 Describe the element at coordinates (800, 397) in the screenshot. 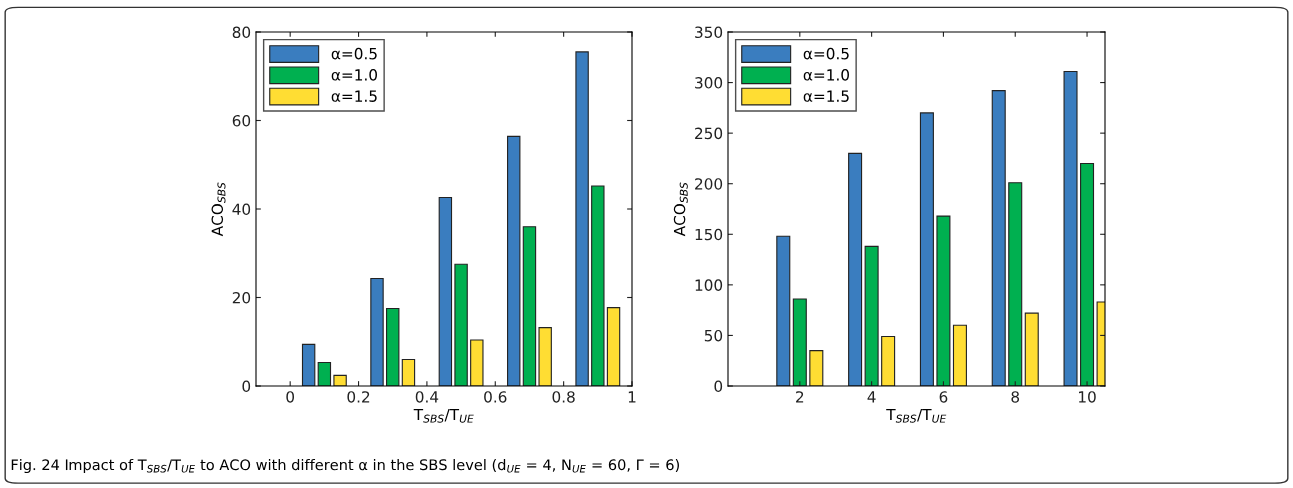

I see `x-tick-label: 2` at that location.